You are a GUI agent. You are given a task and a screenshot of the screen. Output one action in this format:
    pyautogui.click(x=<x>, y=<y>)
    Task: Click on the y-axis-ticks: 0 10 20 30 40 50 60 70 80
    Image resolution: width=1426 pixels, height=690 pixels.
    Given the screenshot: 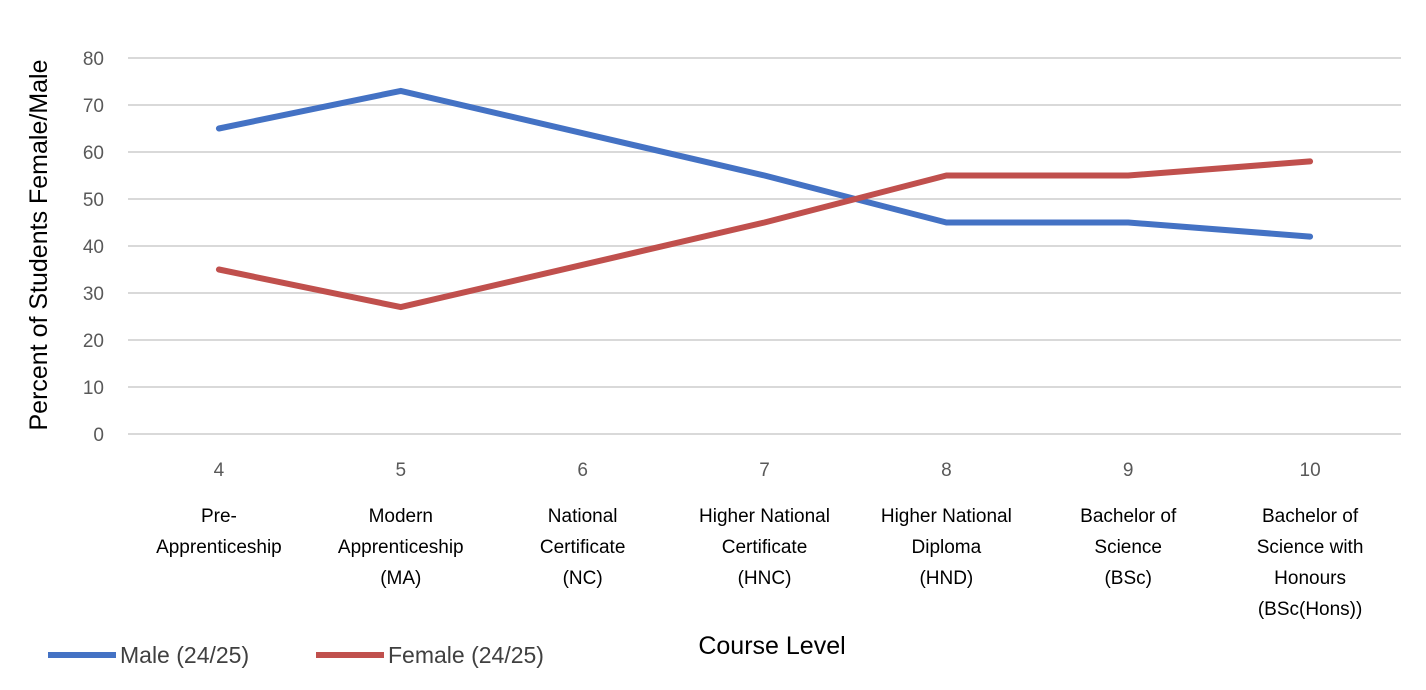 What is the action you would take?
    pyautogui.click(x=93, y=247)
    